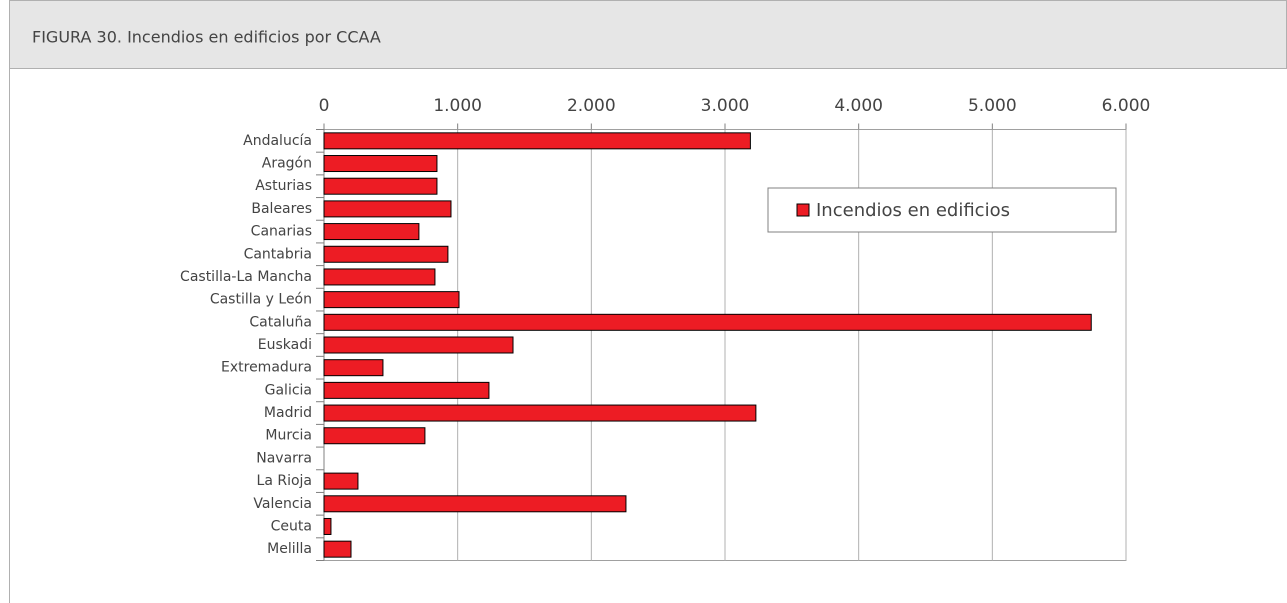 Image resolution: width=1287 pixels, height=603 pixels. I want to click on legend-swatch, so click(803, 210).